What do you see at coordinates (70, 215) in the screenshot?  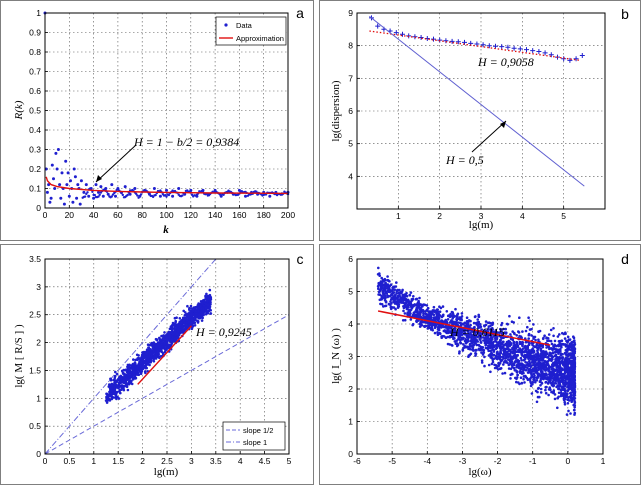 I see `x-tick-label: 20` at bounding box center [70, 215].